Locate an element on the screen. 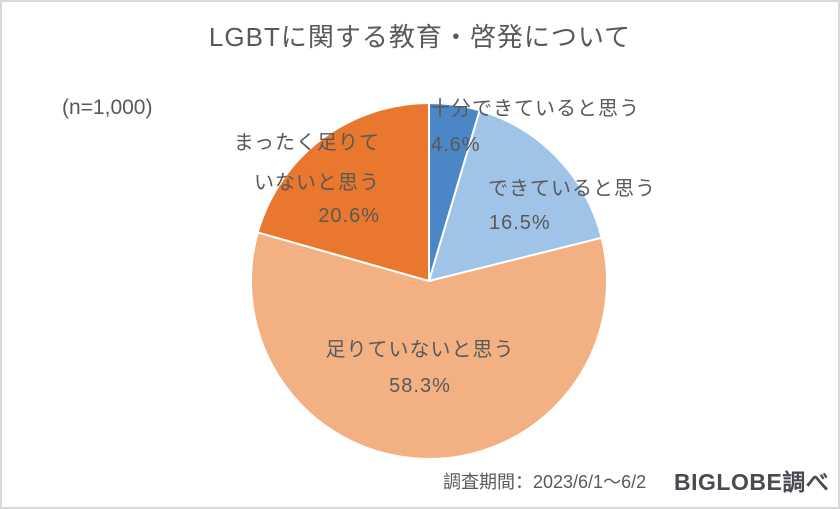 The image size is (840, 509). survey-period-label: 調査期間：2023/6/1～6/2 is located at coordinates (545, 482).